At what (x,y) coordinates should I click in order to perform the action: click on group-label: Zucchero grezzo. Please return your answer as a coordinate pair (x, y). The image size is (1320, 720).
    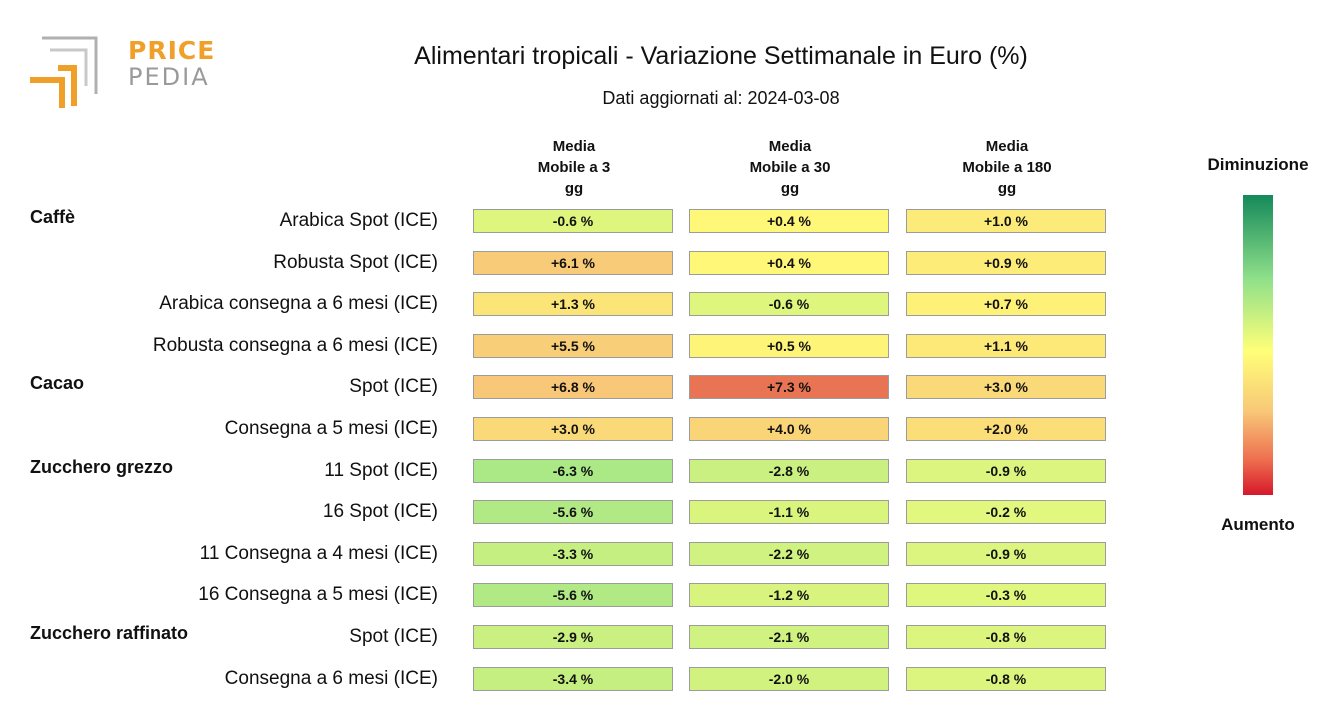
    Looking at the image, I should click on (102, 466).